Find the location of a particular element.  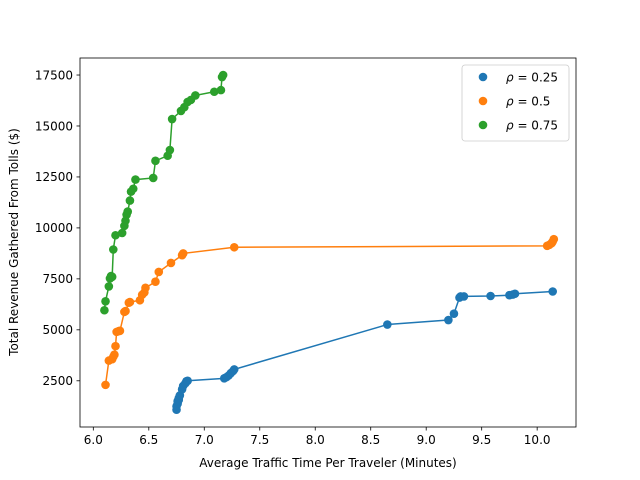

x-tick-label: 9.5 is located at coordinates (481, 440).